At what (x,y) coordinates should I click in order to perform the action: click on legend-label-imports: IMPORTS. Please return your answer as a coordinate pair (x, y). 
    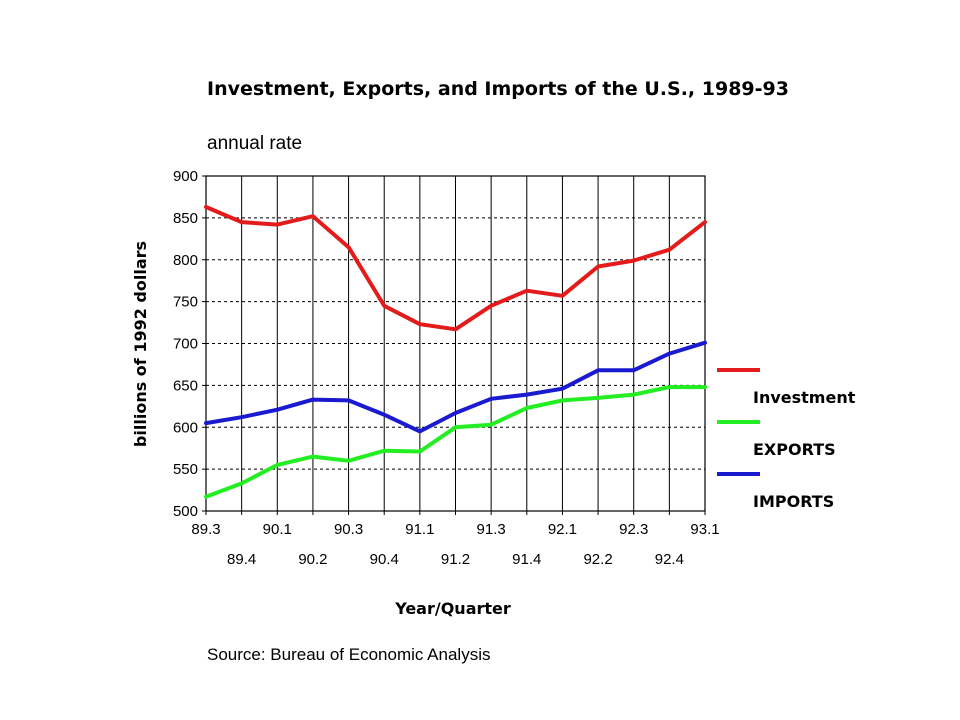
    Looking at the image, I should click on (793, 501).